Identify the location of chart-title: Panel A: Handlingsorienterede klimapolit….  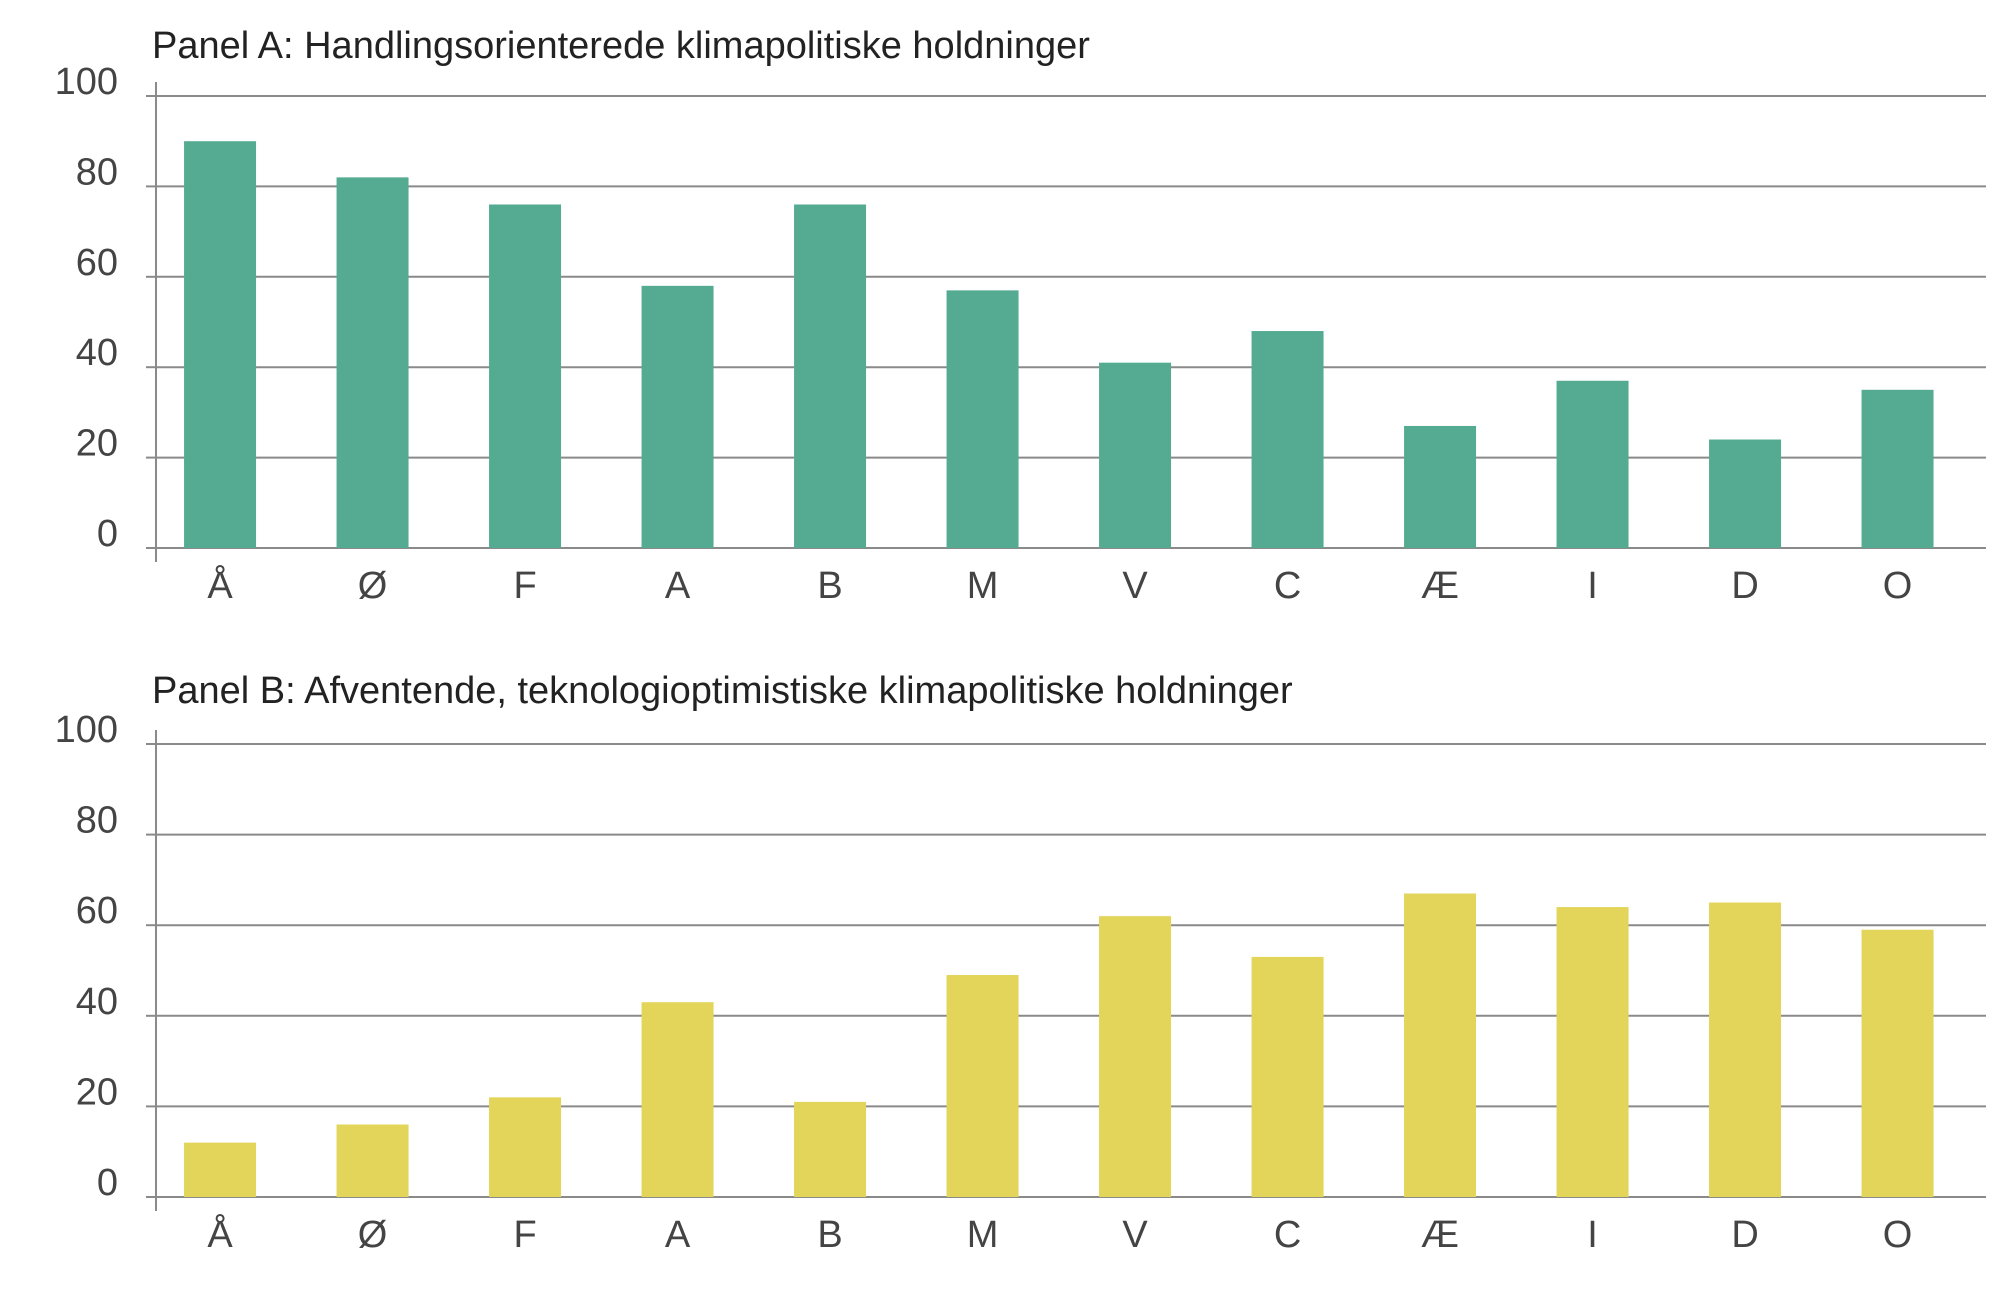
(621, 46).